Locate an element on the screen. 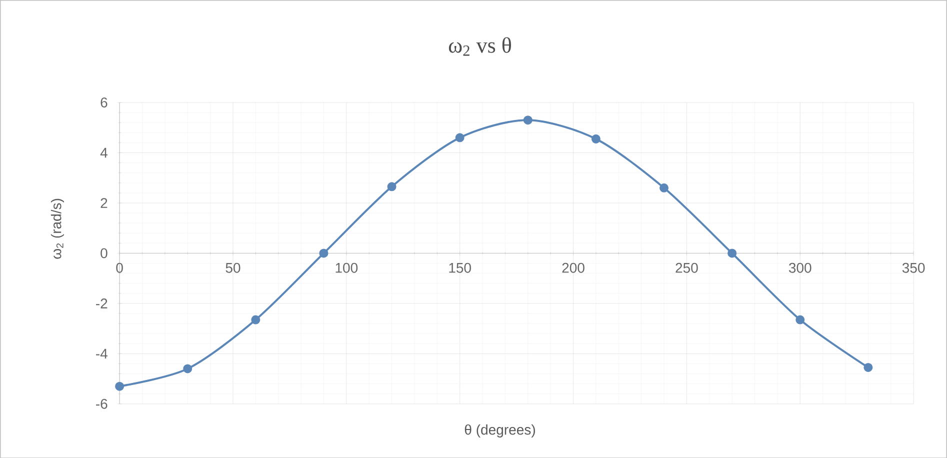 This screenshot has width=947, height=458. x-tick-label: 200 is located at coordinates (573, 267).